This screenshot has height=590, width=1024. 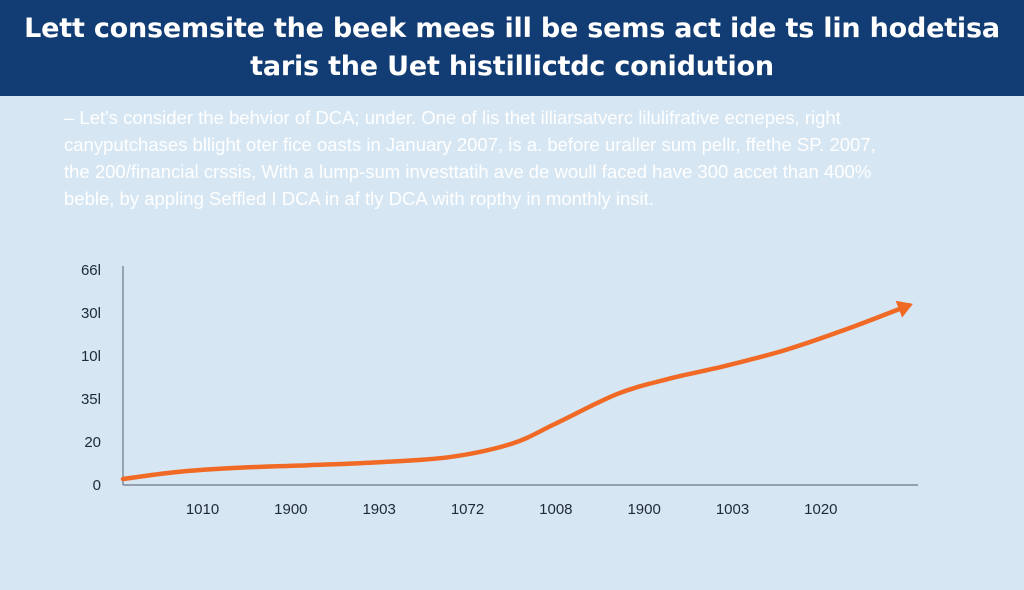 I want to click on x-tick-label: 1003, so click(x=732, y=509).